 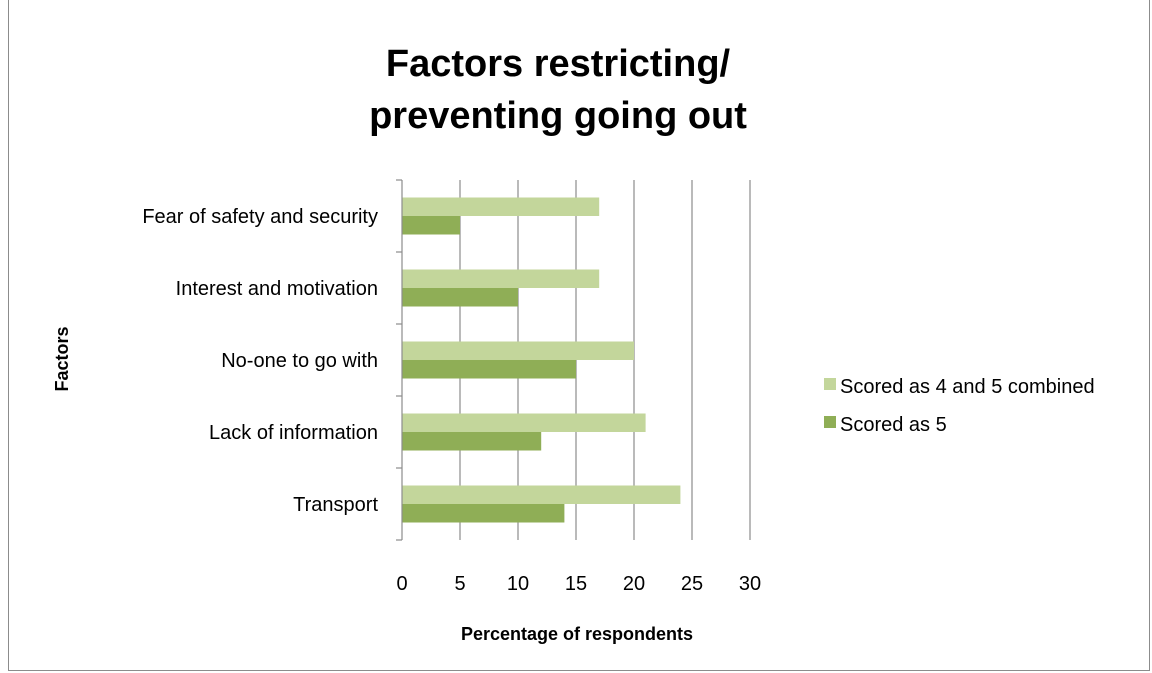 What do you see at coordinates (277, 289) in the screenshot?
I see `category-label-1: Interest and motivation` at bounding box center [277, 289].